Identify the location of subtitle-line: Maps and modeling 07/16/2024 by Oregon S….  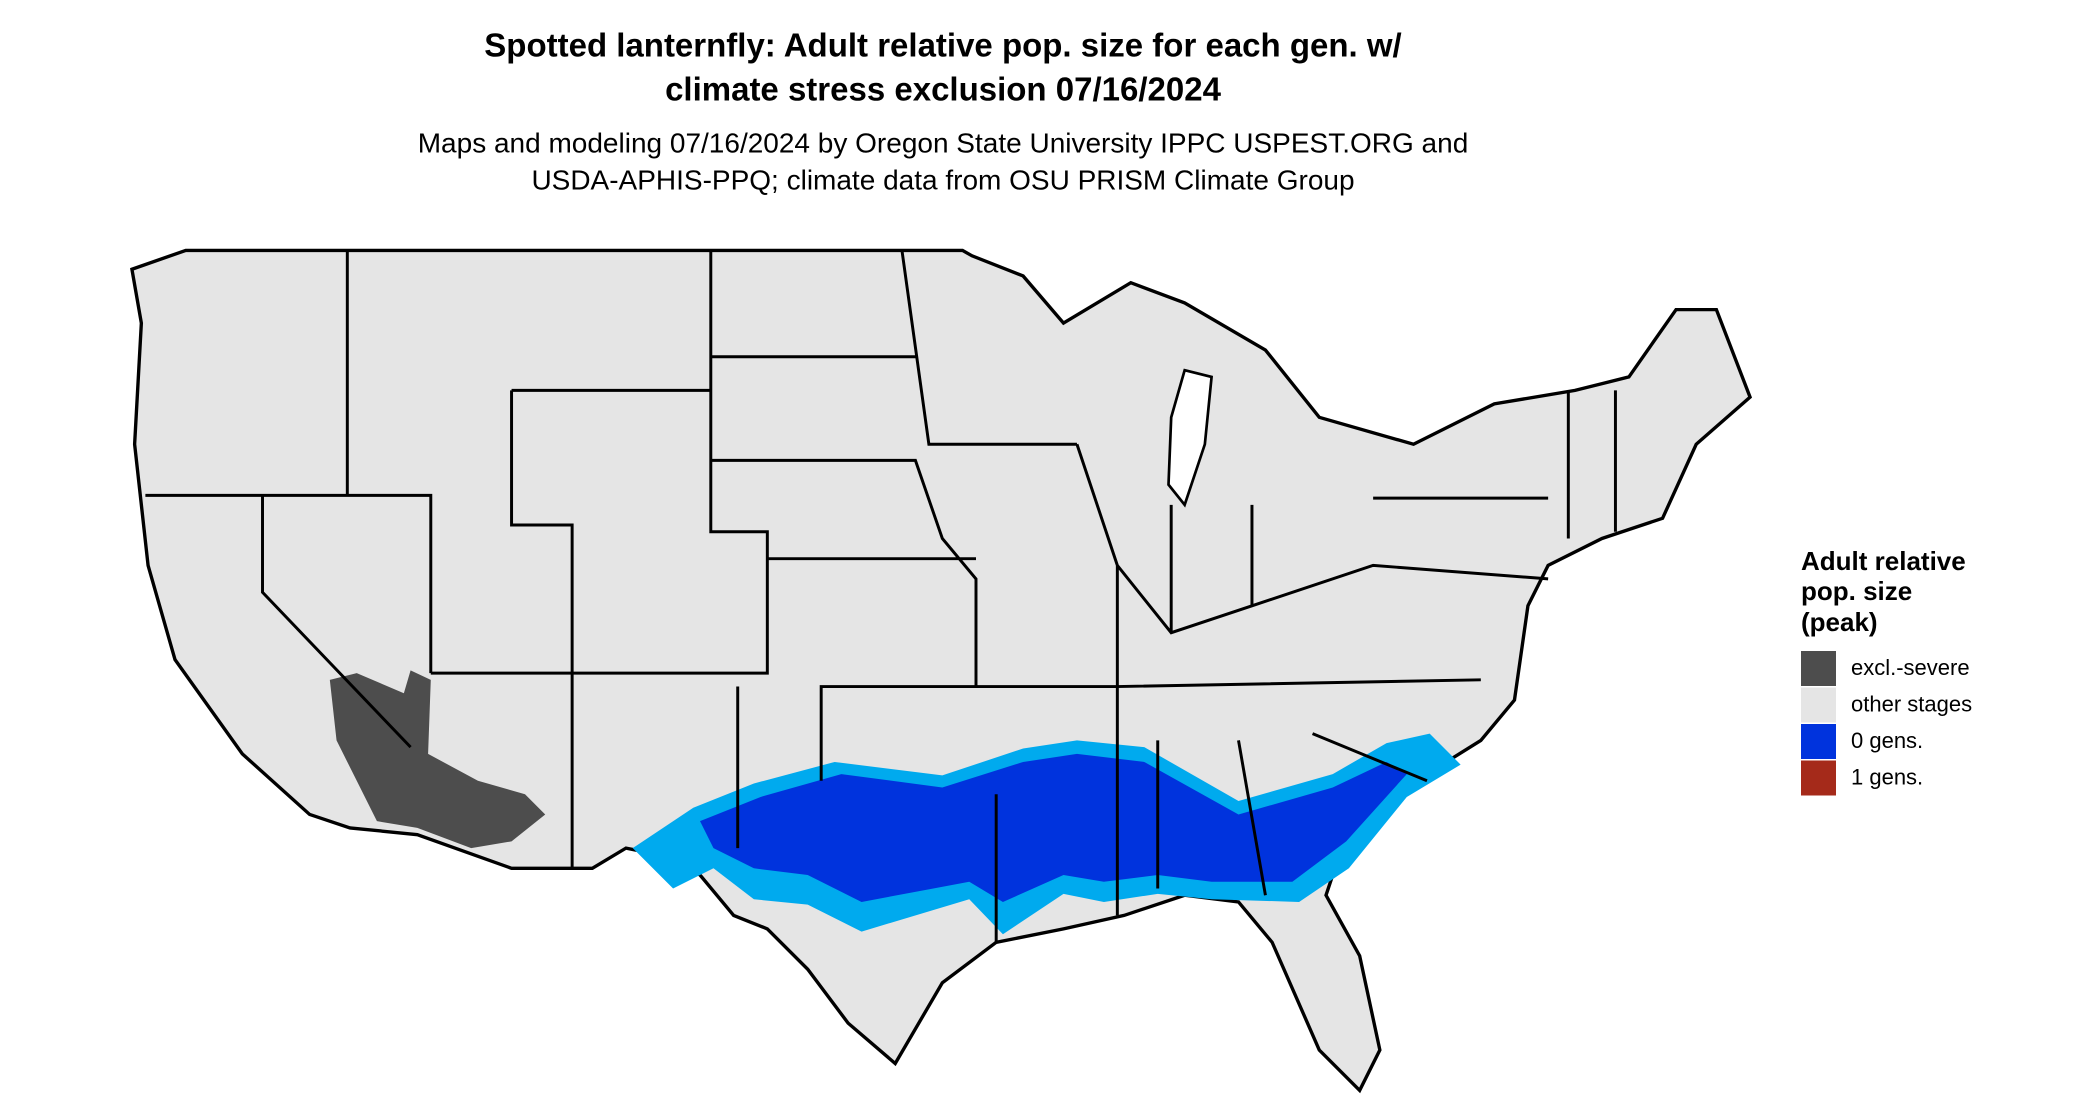
(943, 142).